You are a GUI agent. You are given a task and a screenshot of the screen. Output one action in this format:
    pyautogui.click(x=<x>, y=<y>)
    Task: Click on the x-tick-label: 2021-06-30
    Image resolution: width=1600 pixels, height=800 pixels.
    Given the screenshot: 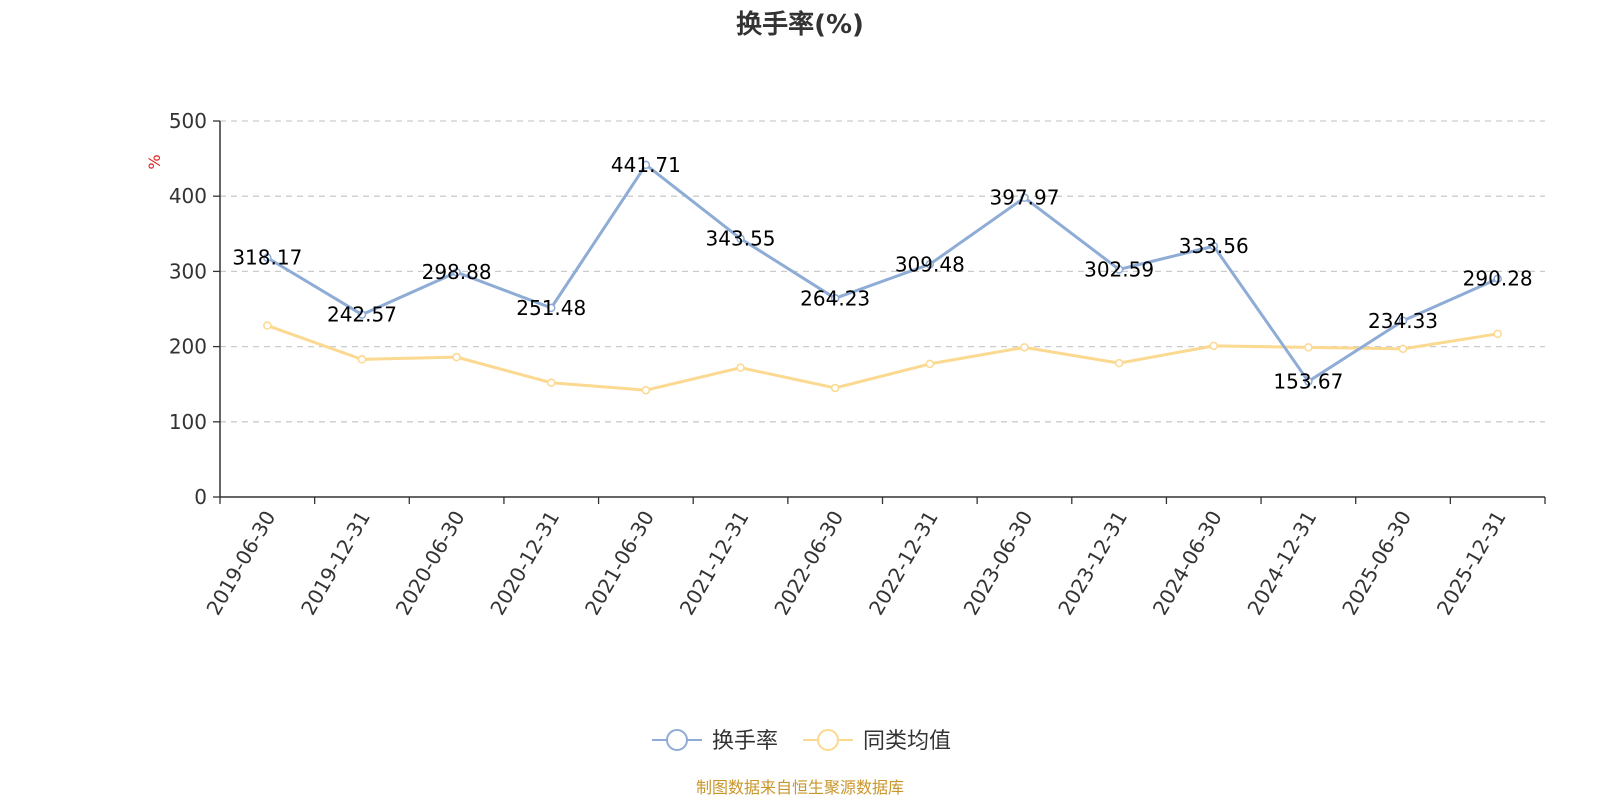 What is the action you would take?
    pyautogui.click(x=619, y=563)
    